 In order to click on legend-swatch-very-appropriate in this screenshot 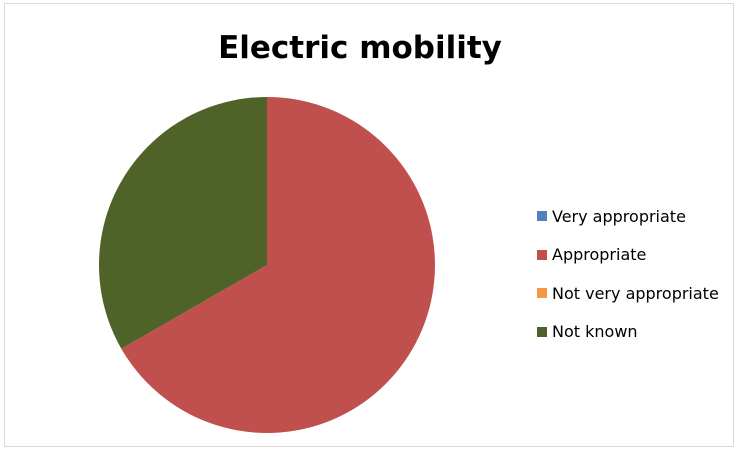, I will do `click(542, 216)`.